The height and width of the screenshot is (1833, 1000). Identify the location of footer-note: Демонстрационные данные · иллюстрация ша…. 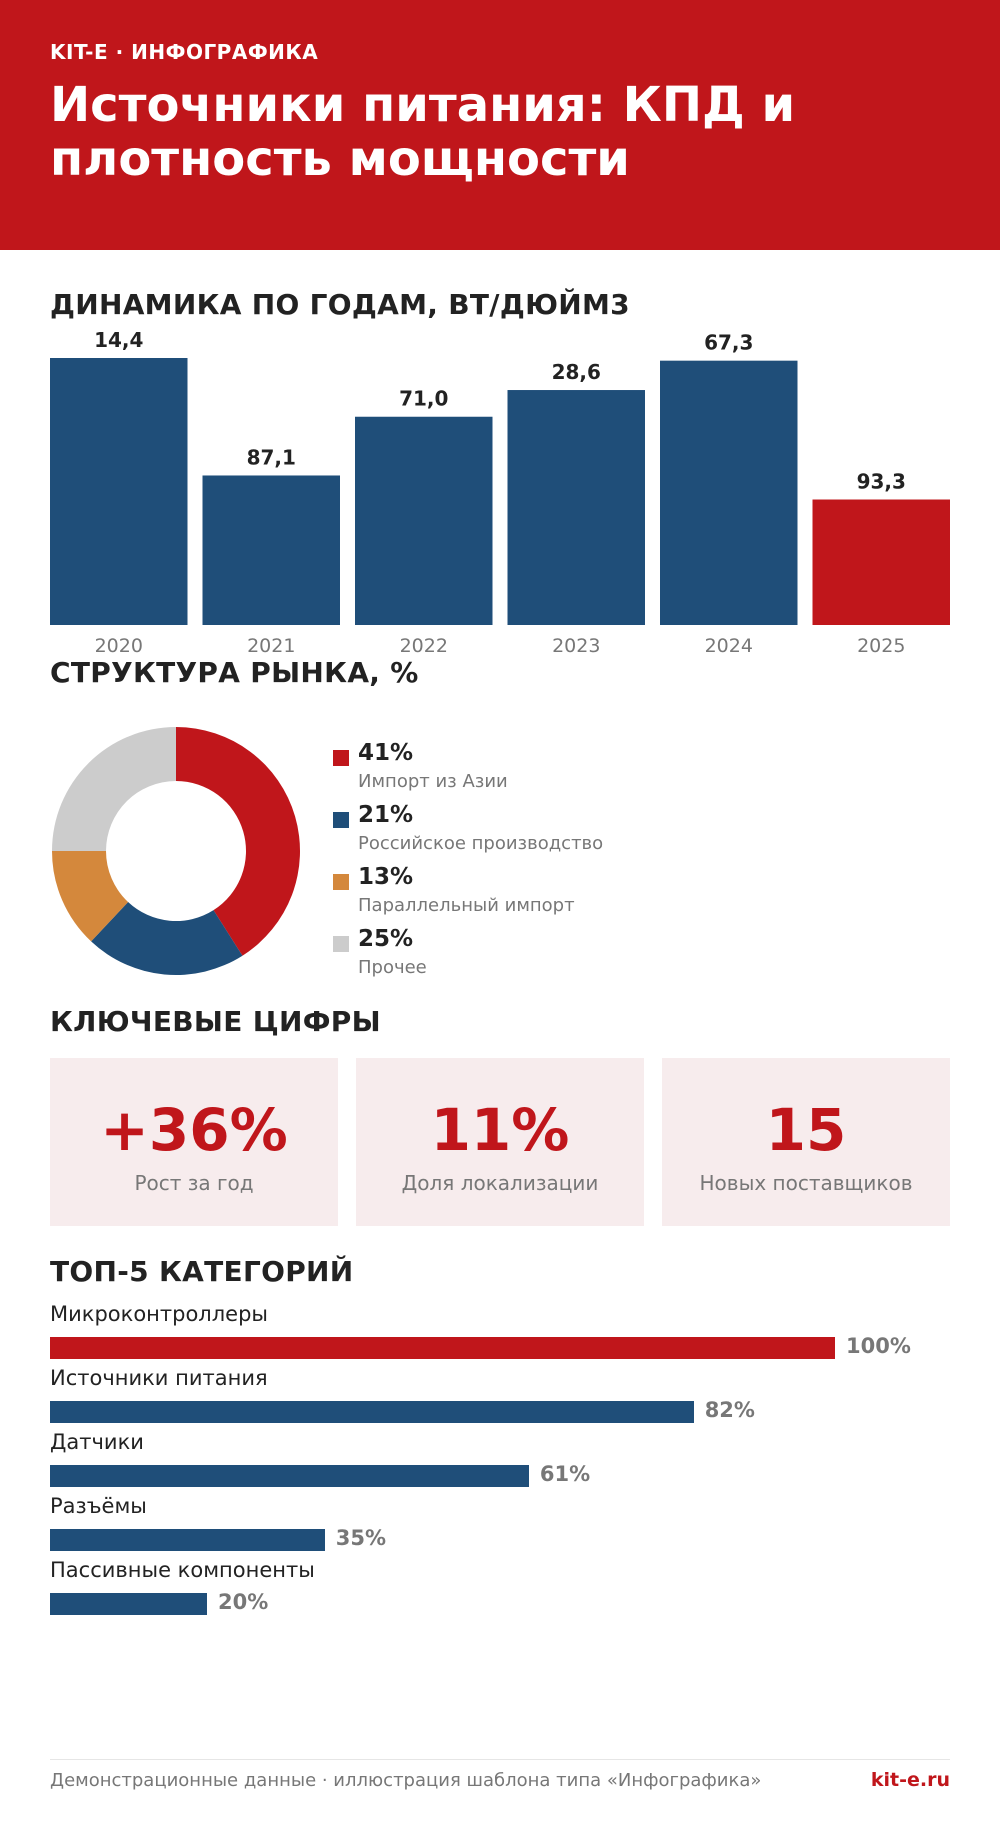
(406, 1780).